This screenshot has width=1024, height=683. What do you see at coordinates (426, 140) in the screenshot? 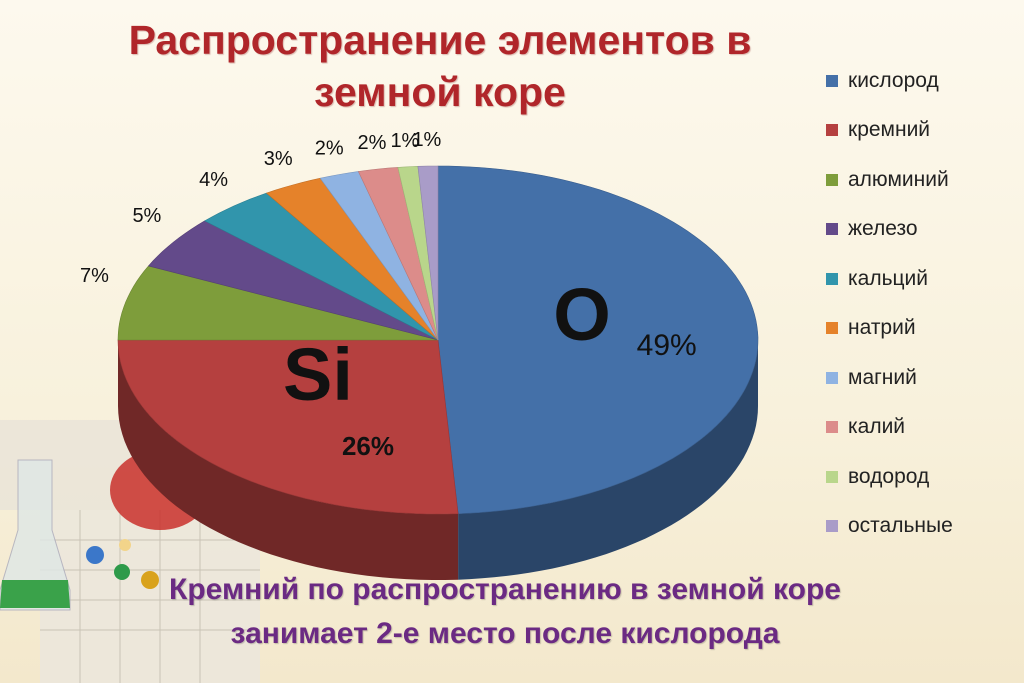
I see `data-label-9: 1%` at bounding box center [426, 140].